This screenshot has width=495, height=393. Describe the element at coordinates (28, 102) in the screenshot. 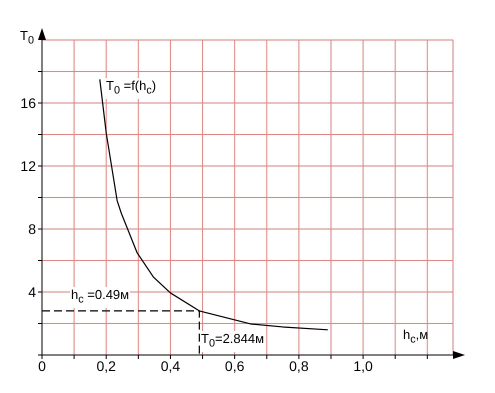

I see `y-tick-label: 16` at that location.